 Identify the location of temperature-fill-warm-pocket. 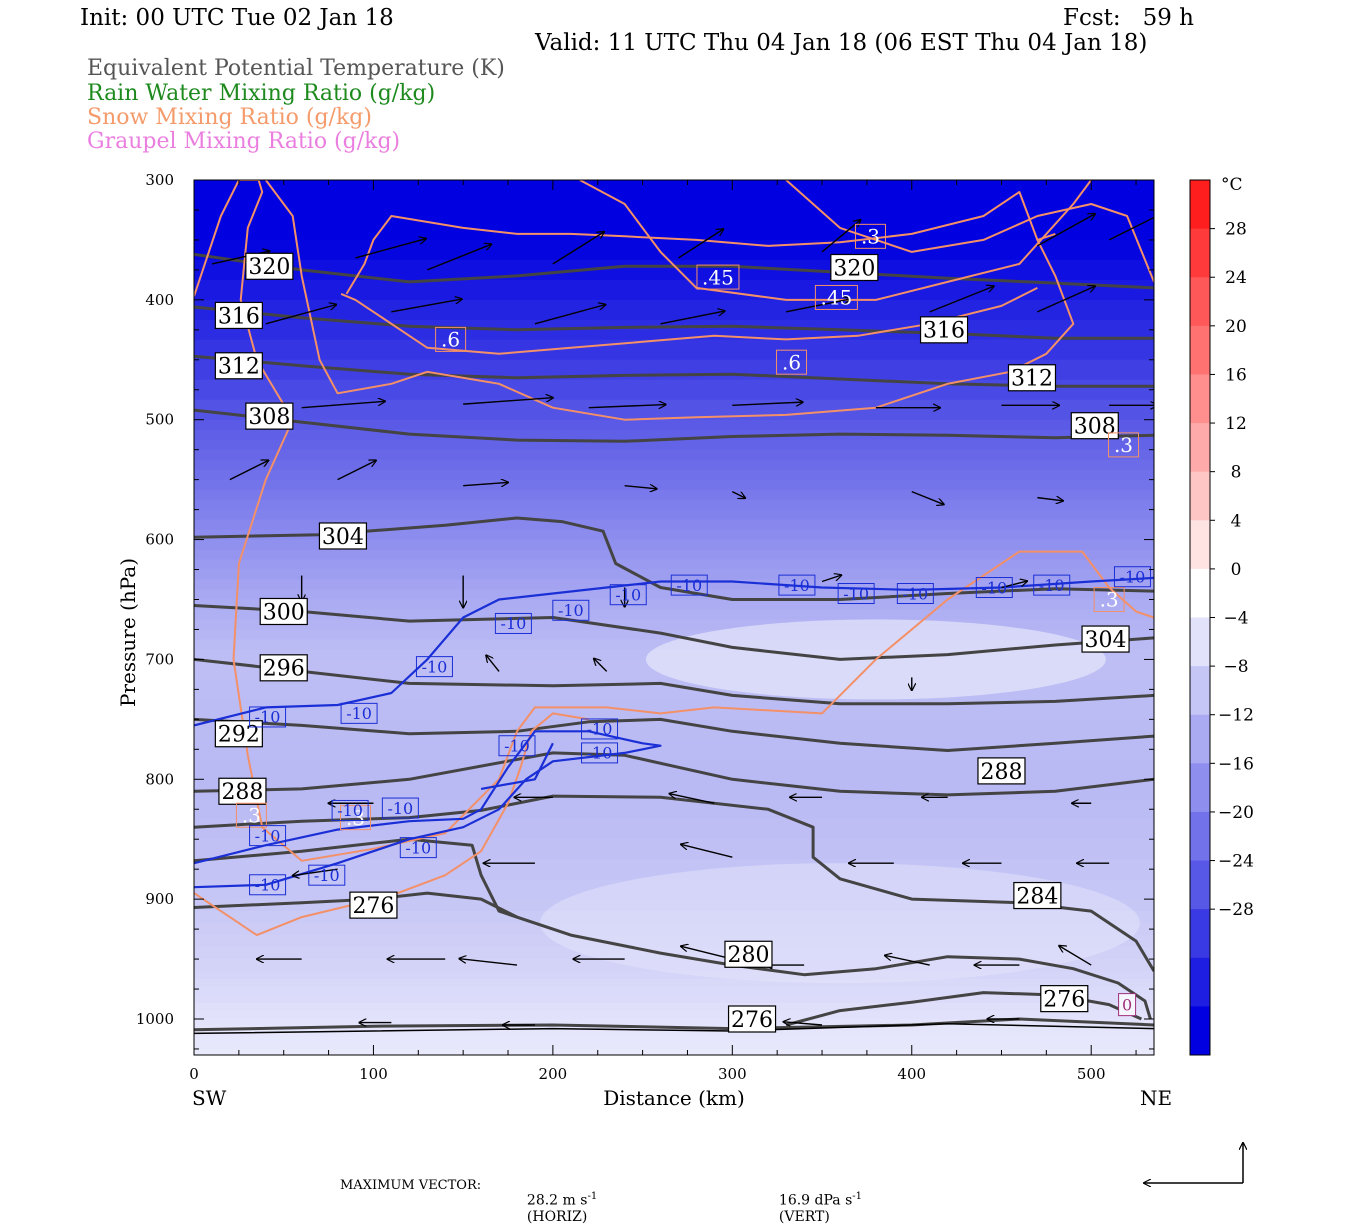
(839, 923).